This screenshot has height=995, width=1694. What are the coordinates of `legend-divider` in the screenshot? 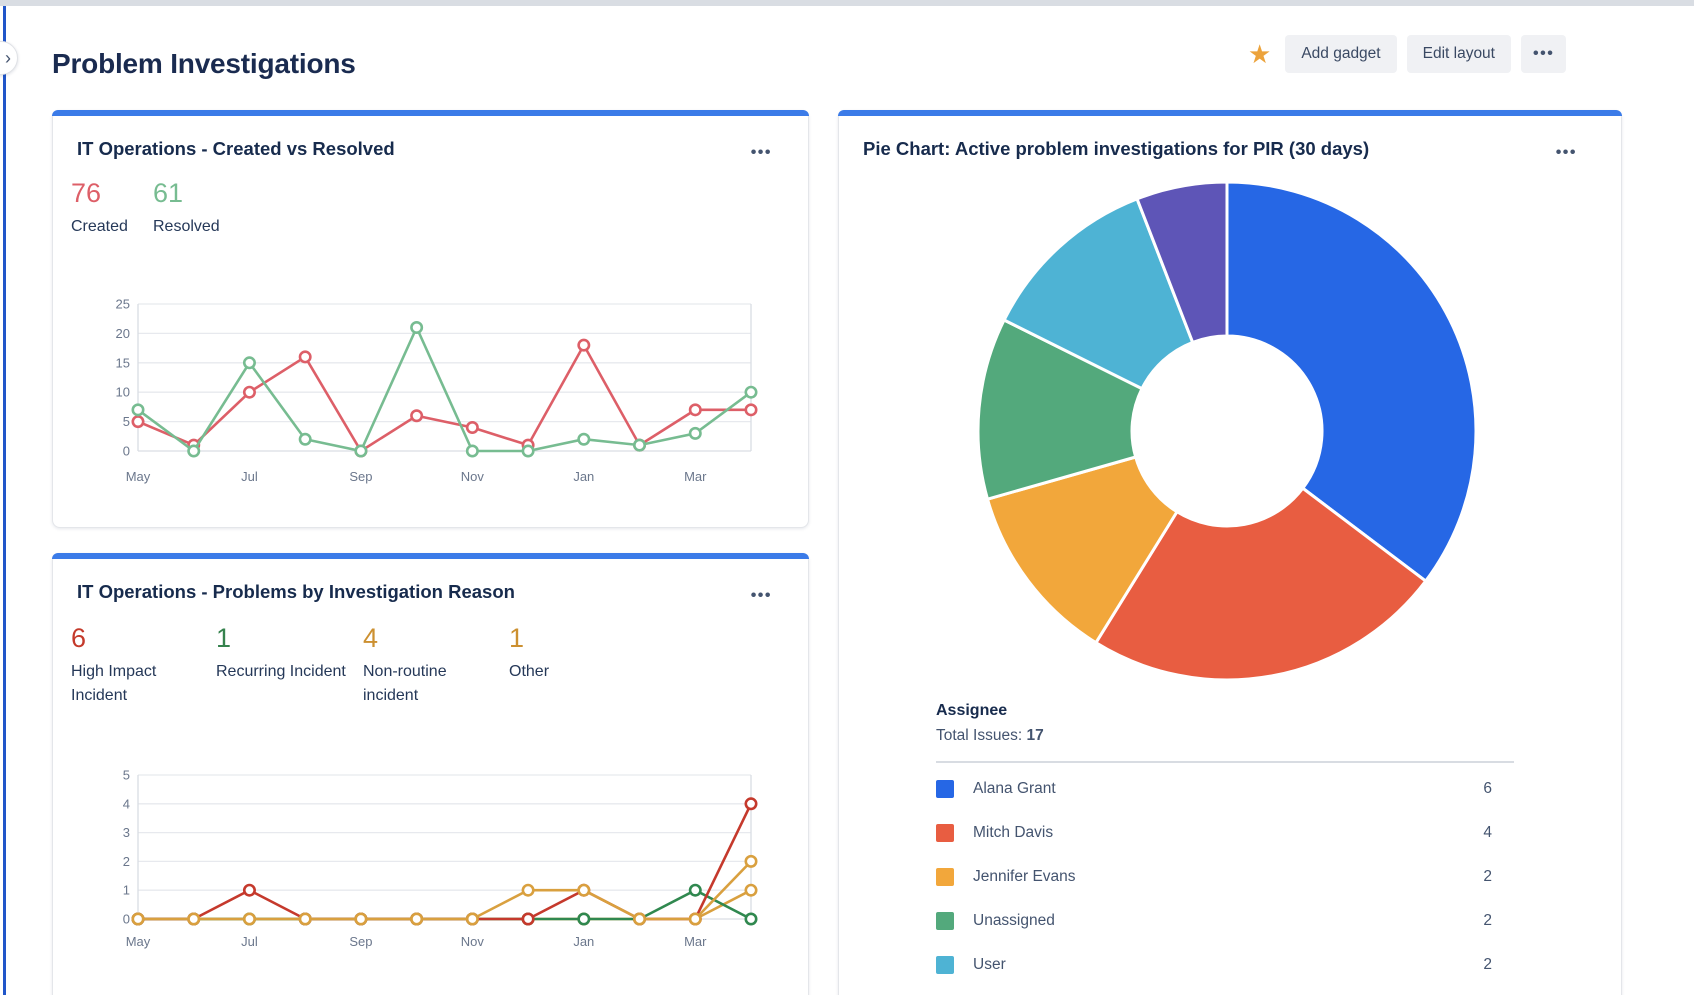 It's located at (1225, 762).